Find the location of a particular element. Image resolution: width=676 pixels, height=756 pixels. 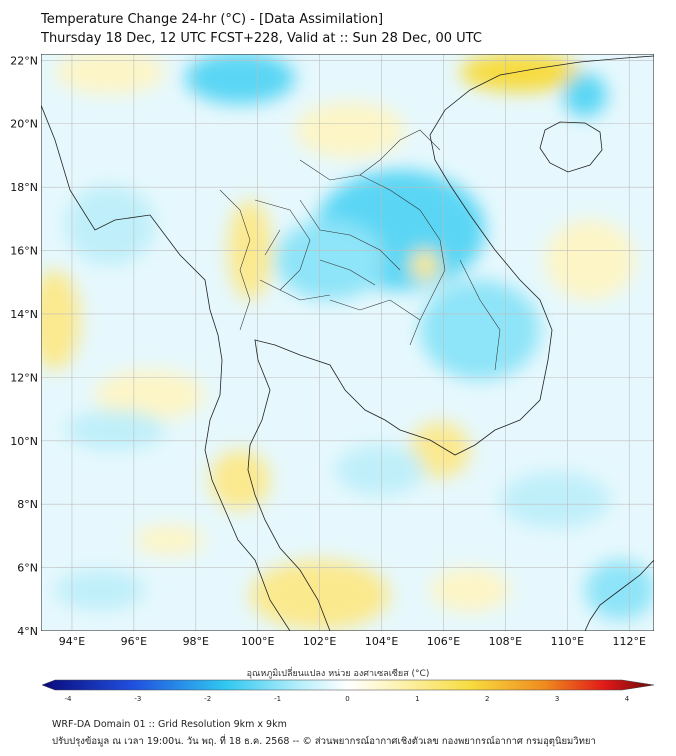

latitude-label: 14°N is located at coordinates (24, 314).